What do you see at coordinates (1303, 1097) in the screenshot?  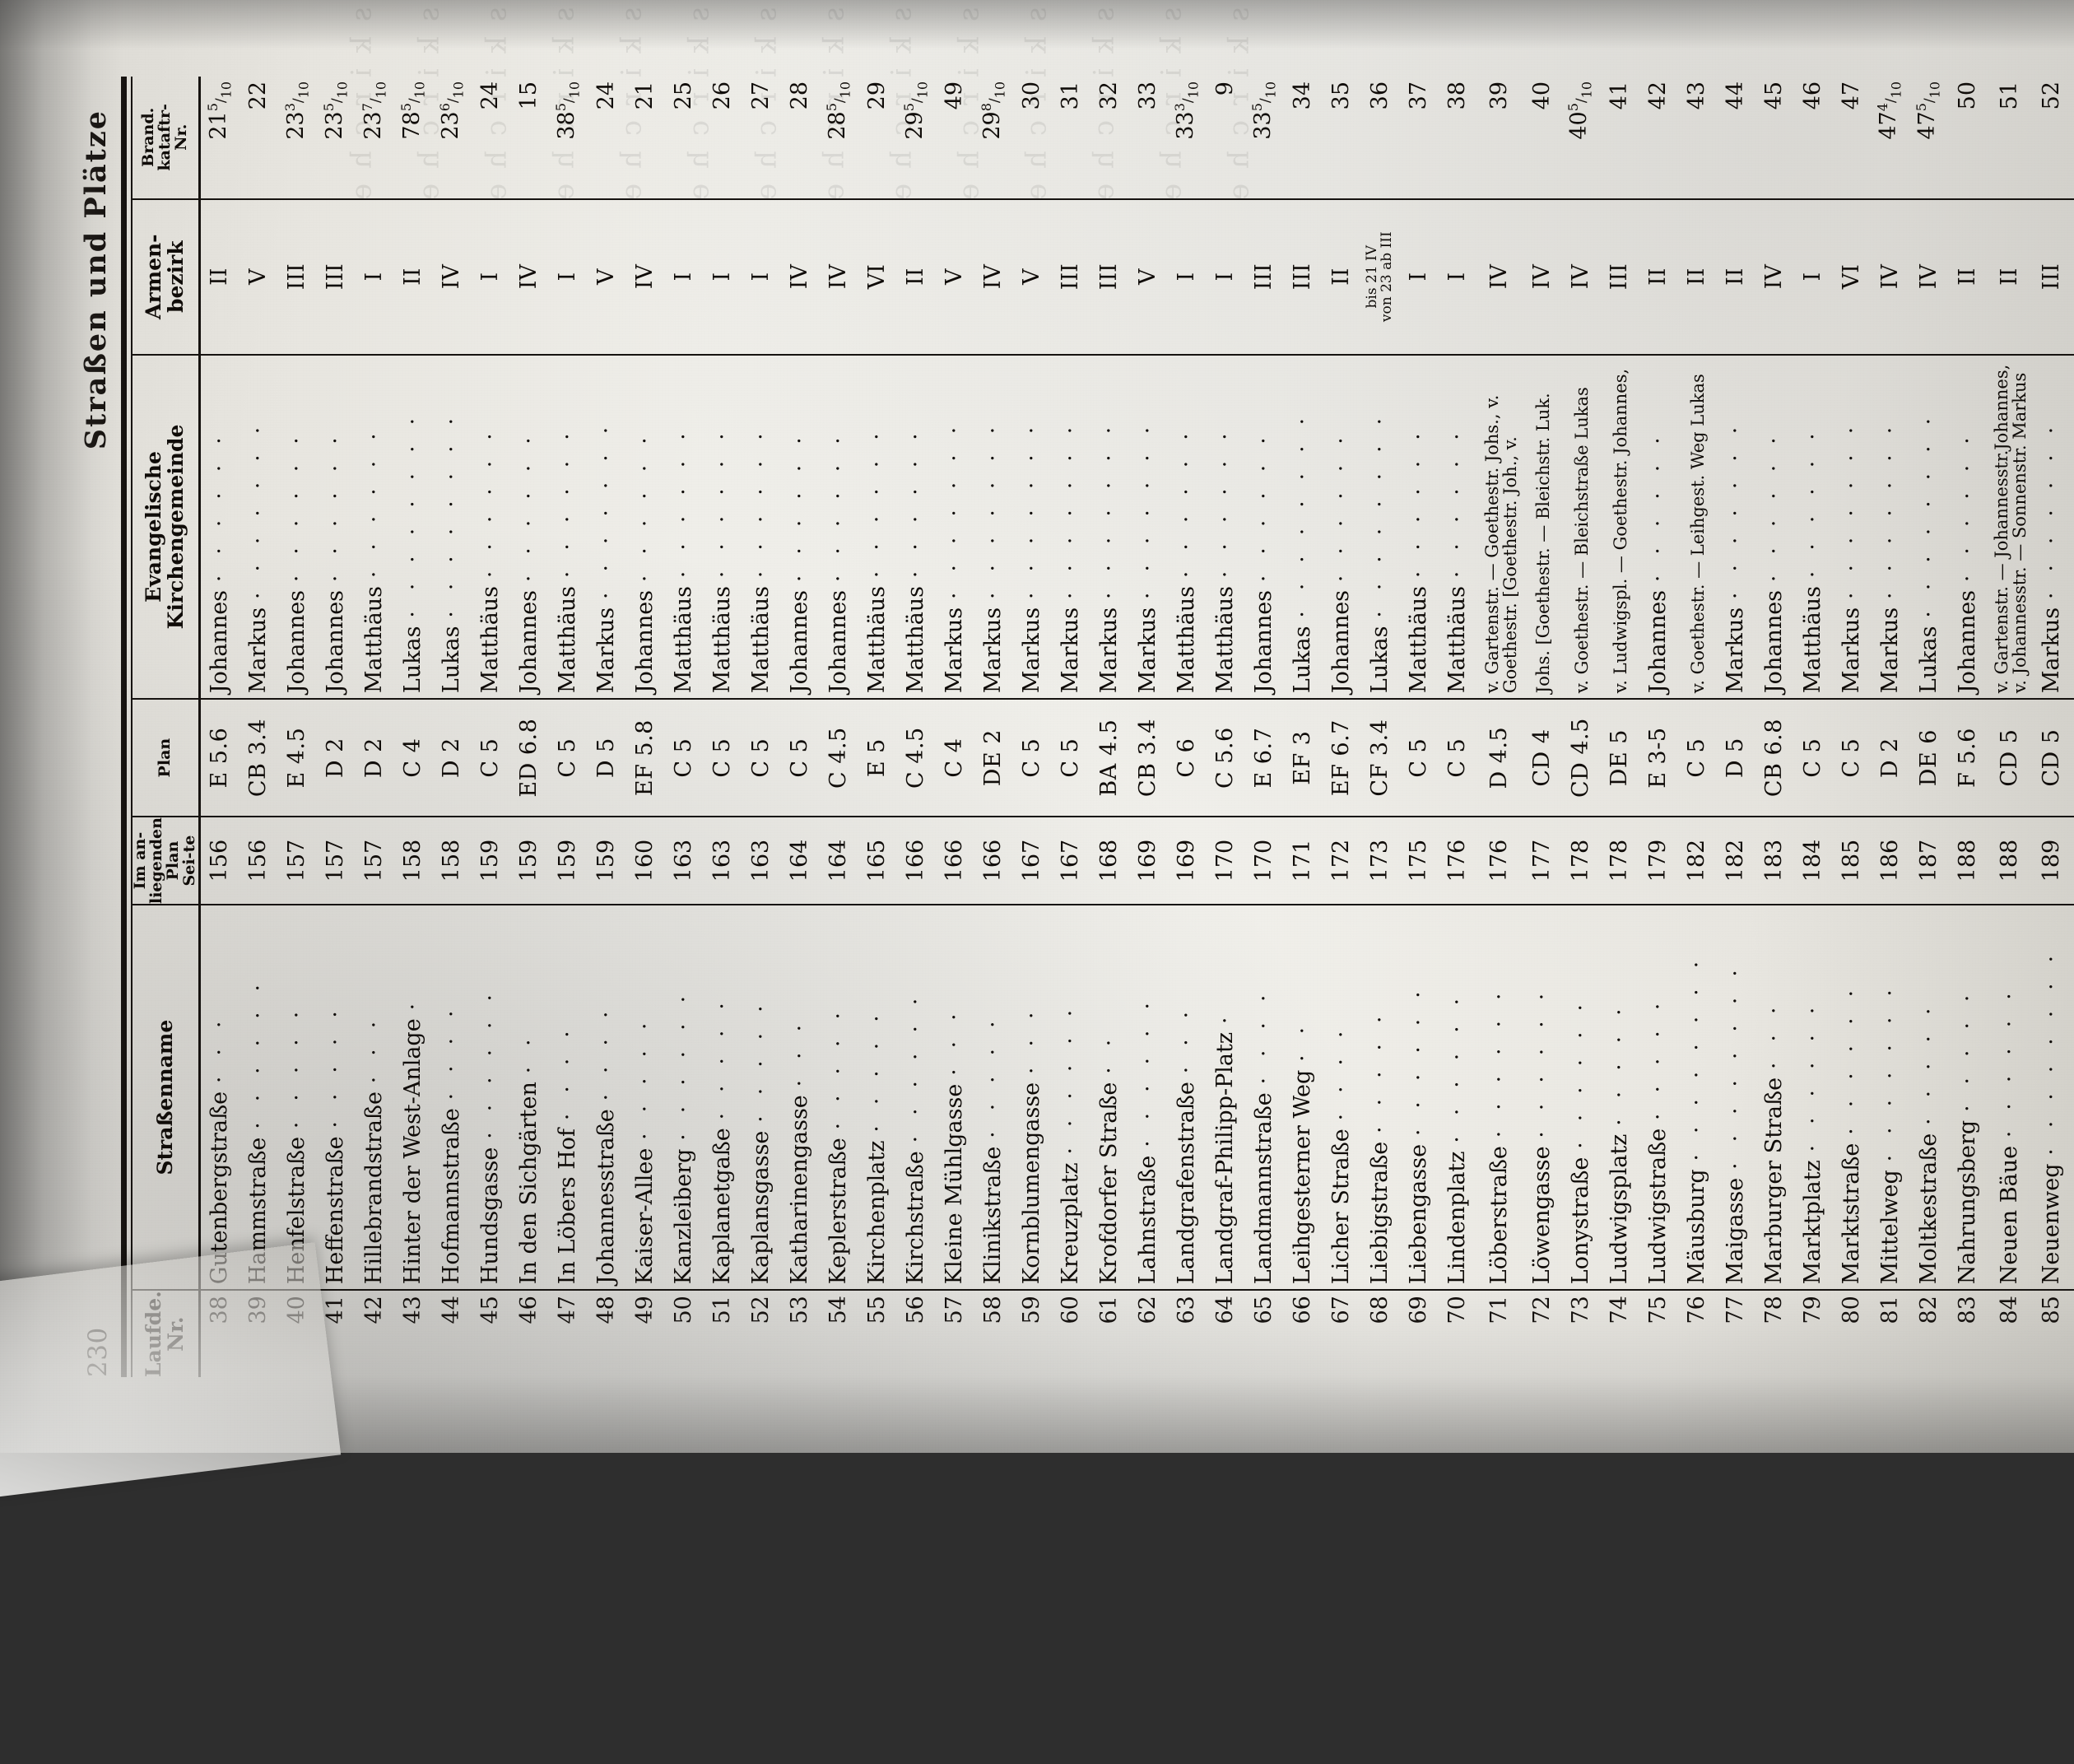 I see `cell-strassenname: Leihgesterner Weg · ·` at bounding box center [1303, 1097].